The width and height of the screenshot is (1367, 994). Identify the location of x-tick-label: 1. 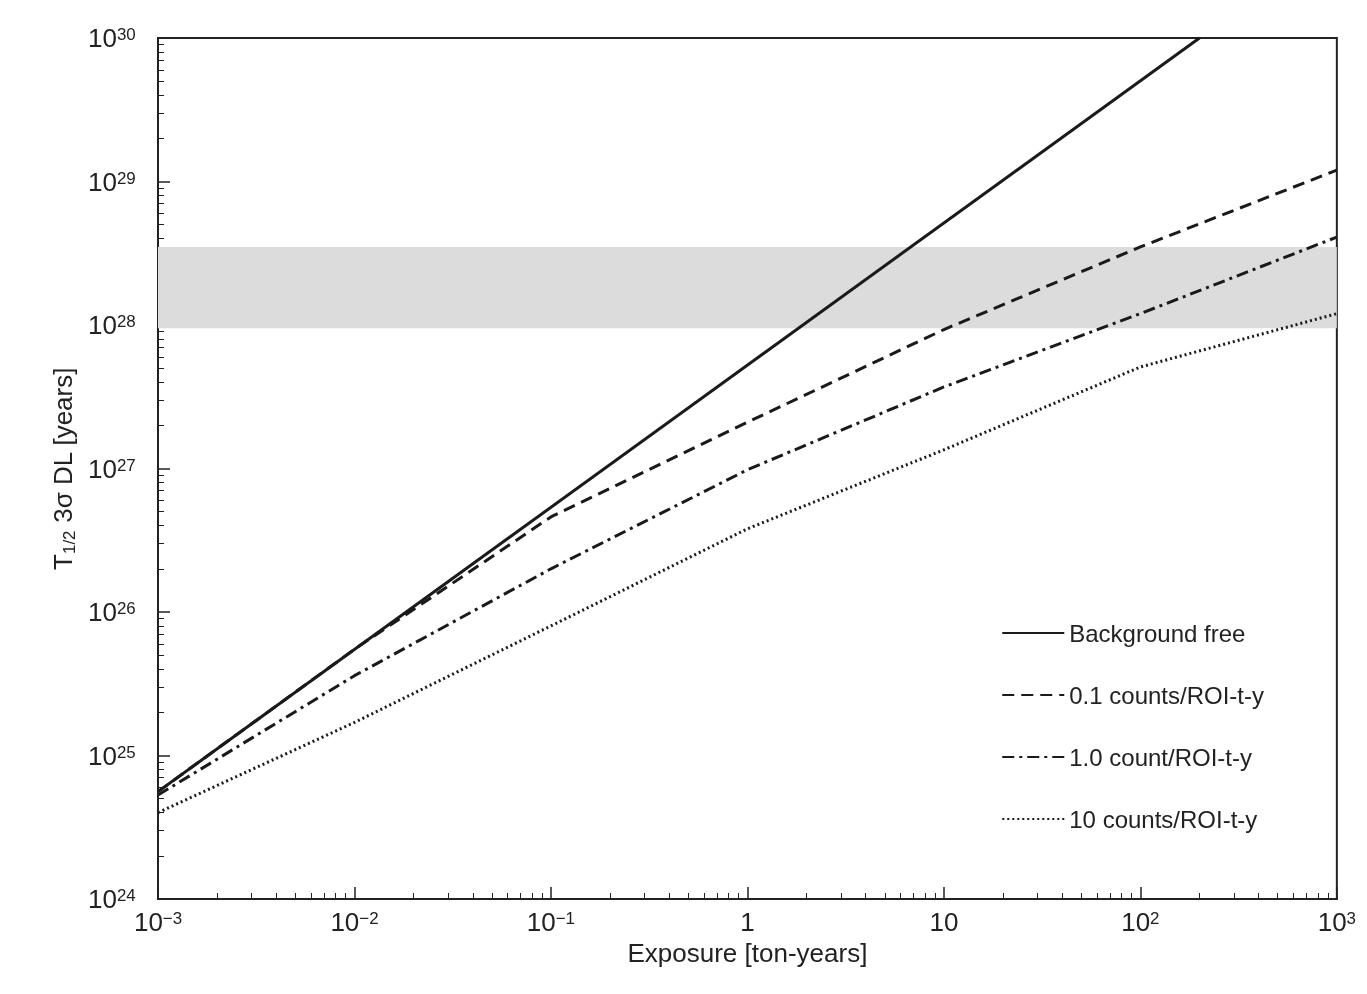
(747, 922).